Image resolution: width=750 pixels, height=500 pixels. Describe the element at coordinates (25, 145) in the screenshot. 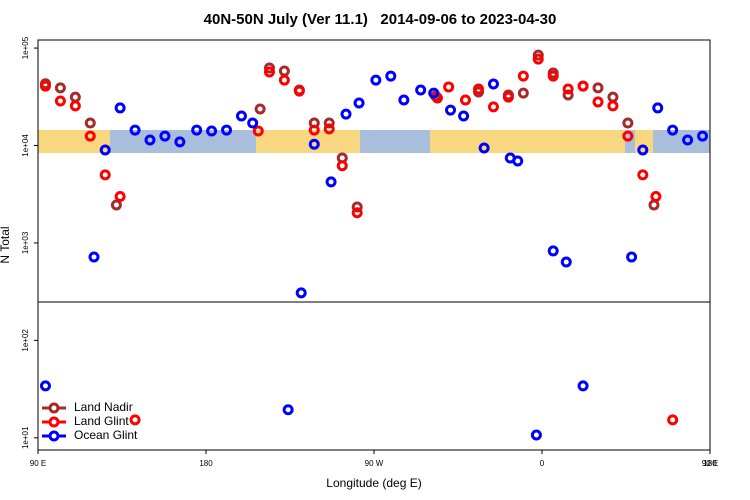

I see `y-tick-label: 1e+04` at that location.